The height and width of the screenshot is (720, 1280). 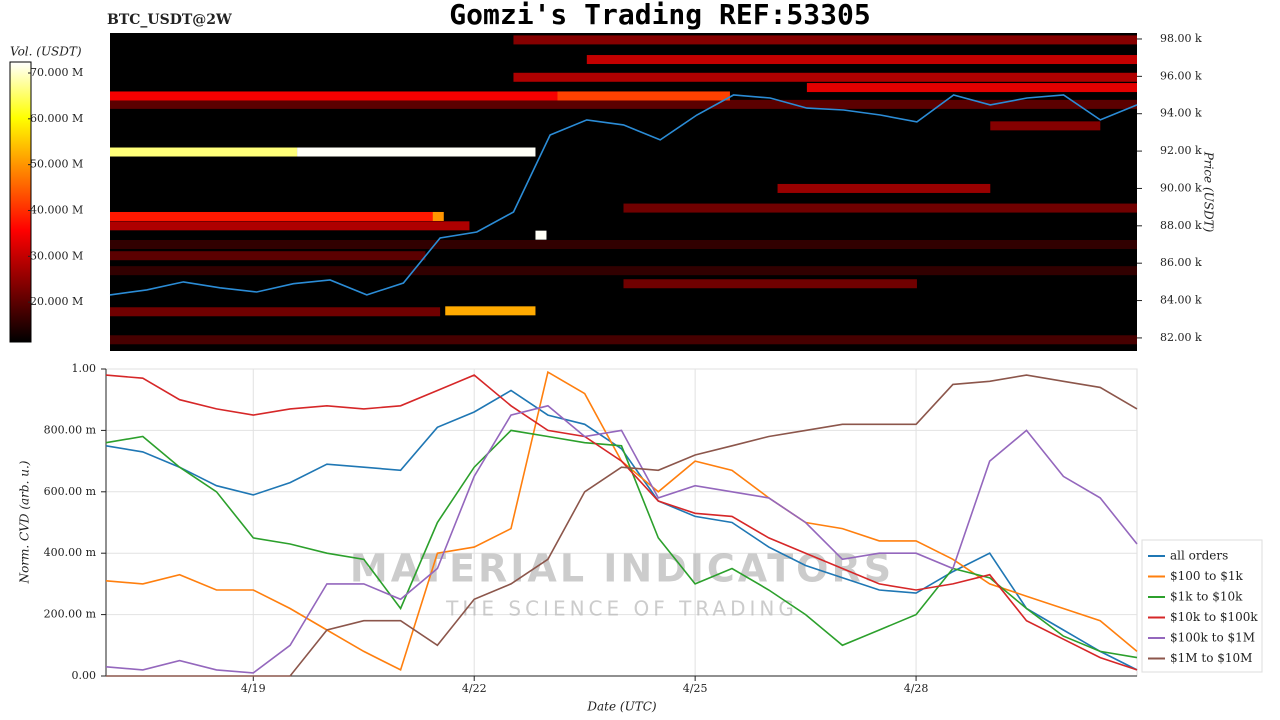 I want to click on colorbar-tick-label: 70.000 M, so click(x=56, y=72).